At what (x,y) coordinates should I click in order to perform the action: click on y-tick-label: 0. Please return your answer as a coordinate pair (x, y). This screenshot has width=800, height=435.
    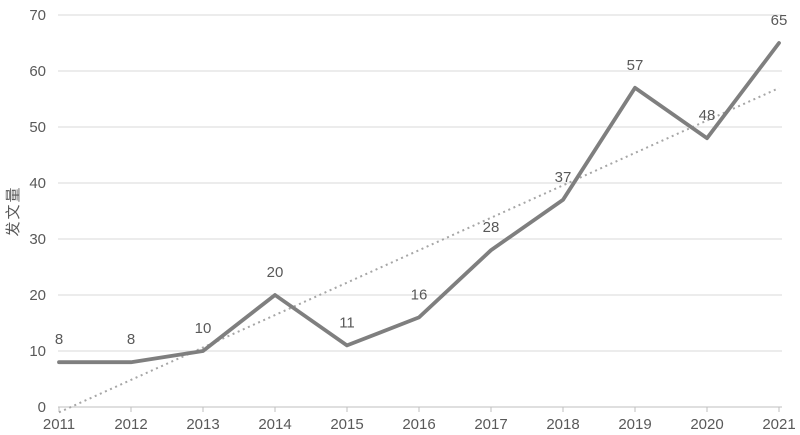
    Looking at the image, I should click on (42, 407).